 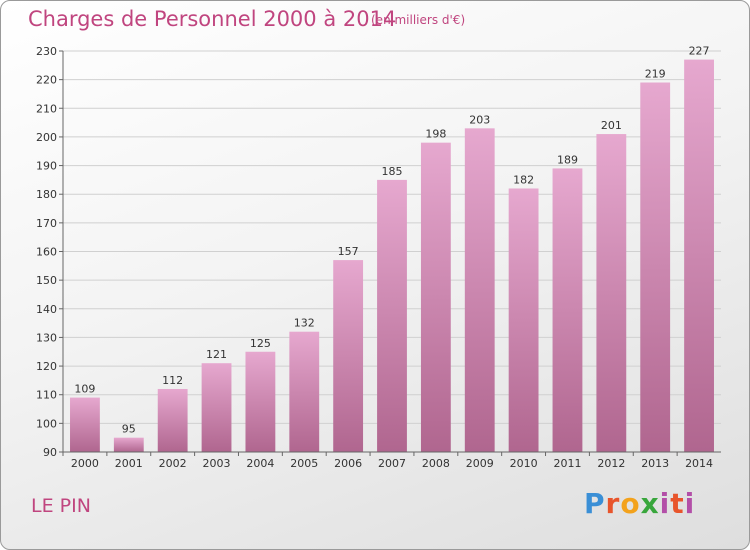 What do you see at coordinates (84, 389) in the screenshot?
I see `data-label-2000: 109` at bounding box center [84, 389].